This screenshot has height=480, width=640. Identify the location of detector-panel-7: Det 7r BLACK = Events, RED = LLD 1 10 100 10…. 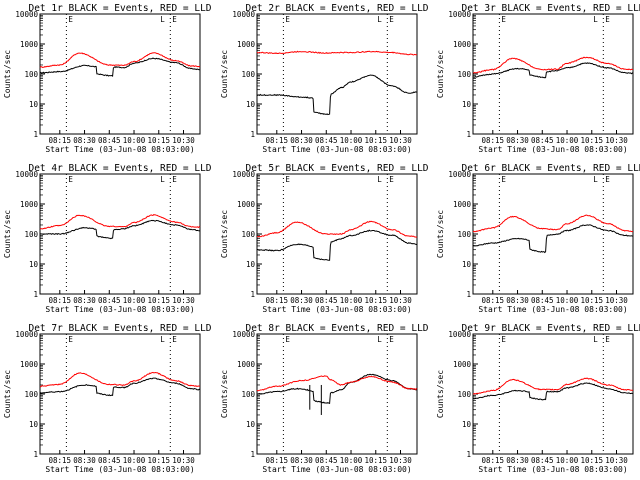
(107, 398).